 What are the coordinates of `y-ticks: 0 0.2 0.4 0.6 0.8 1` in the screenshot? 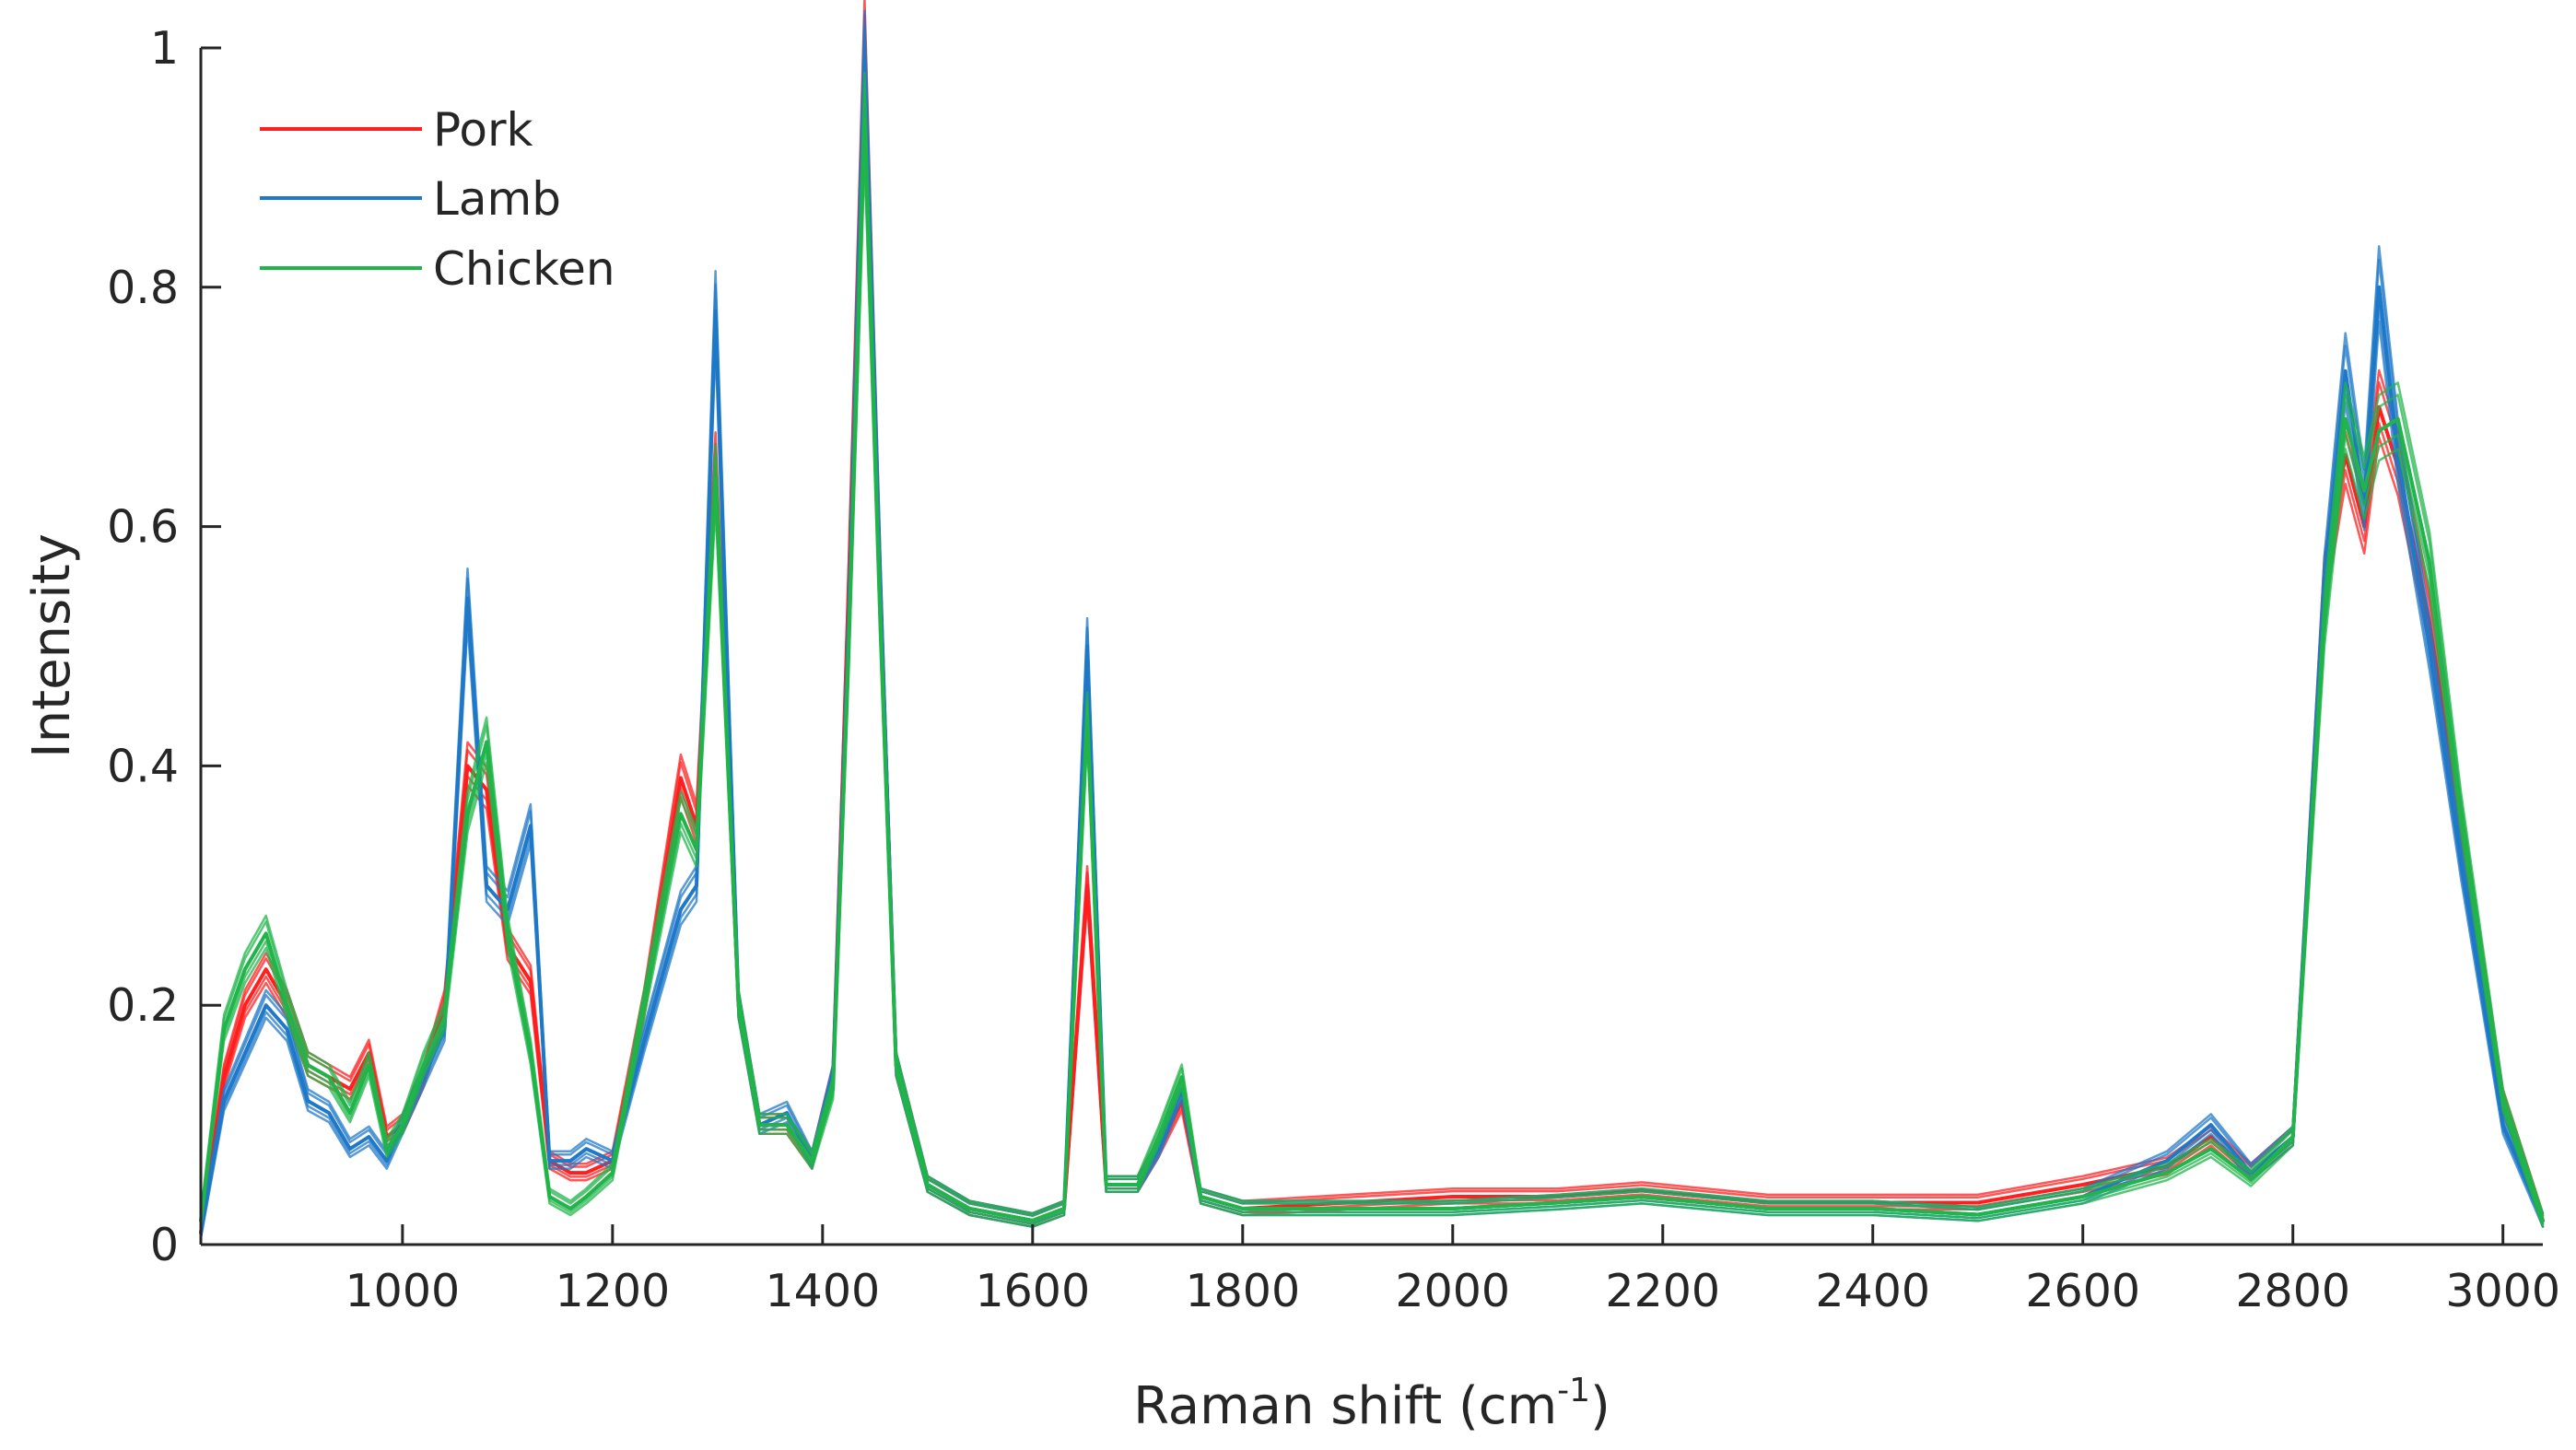 It's located at (164, 646).